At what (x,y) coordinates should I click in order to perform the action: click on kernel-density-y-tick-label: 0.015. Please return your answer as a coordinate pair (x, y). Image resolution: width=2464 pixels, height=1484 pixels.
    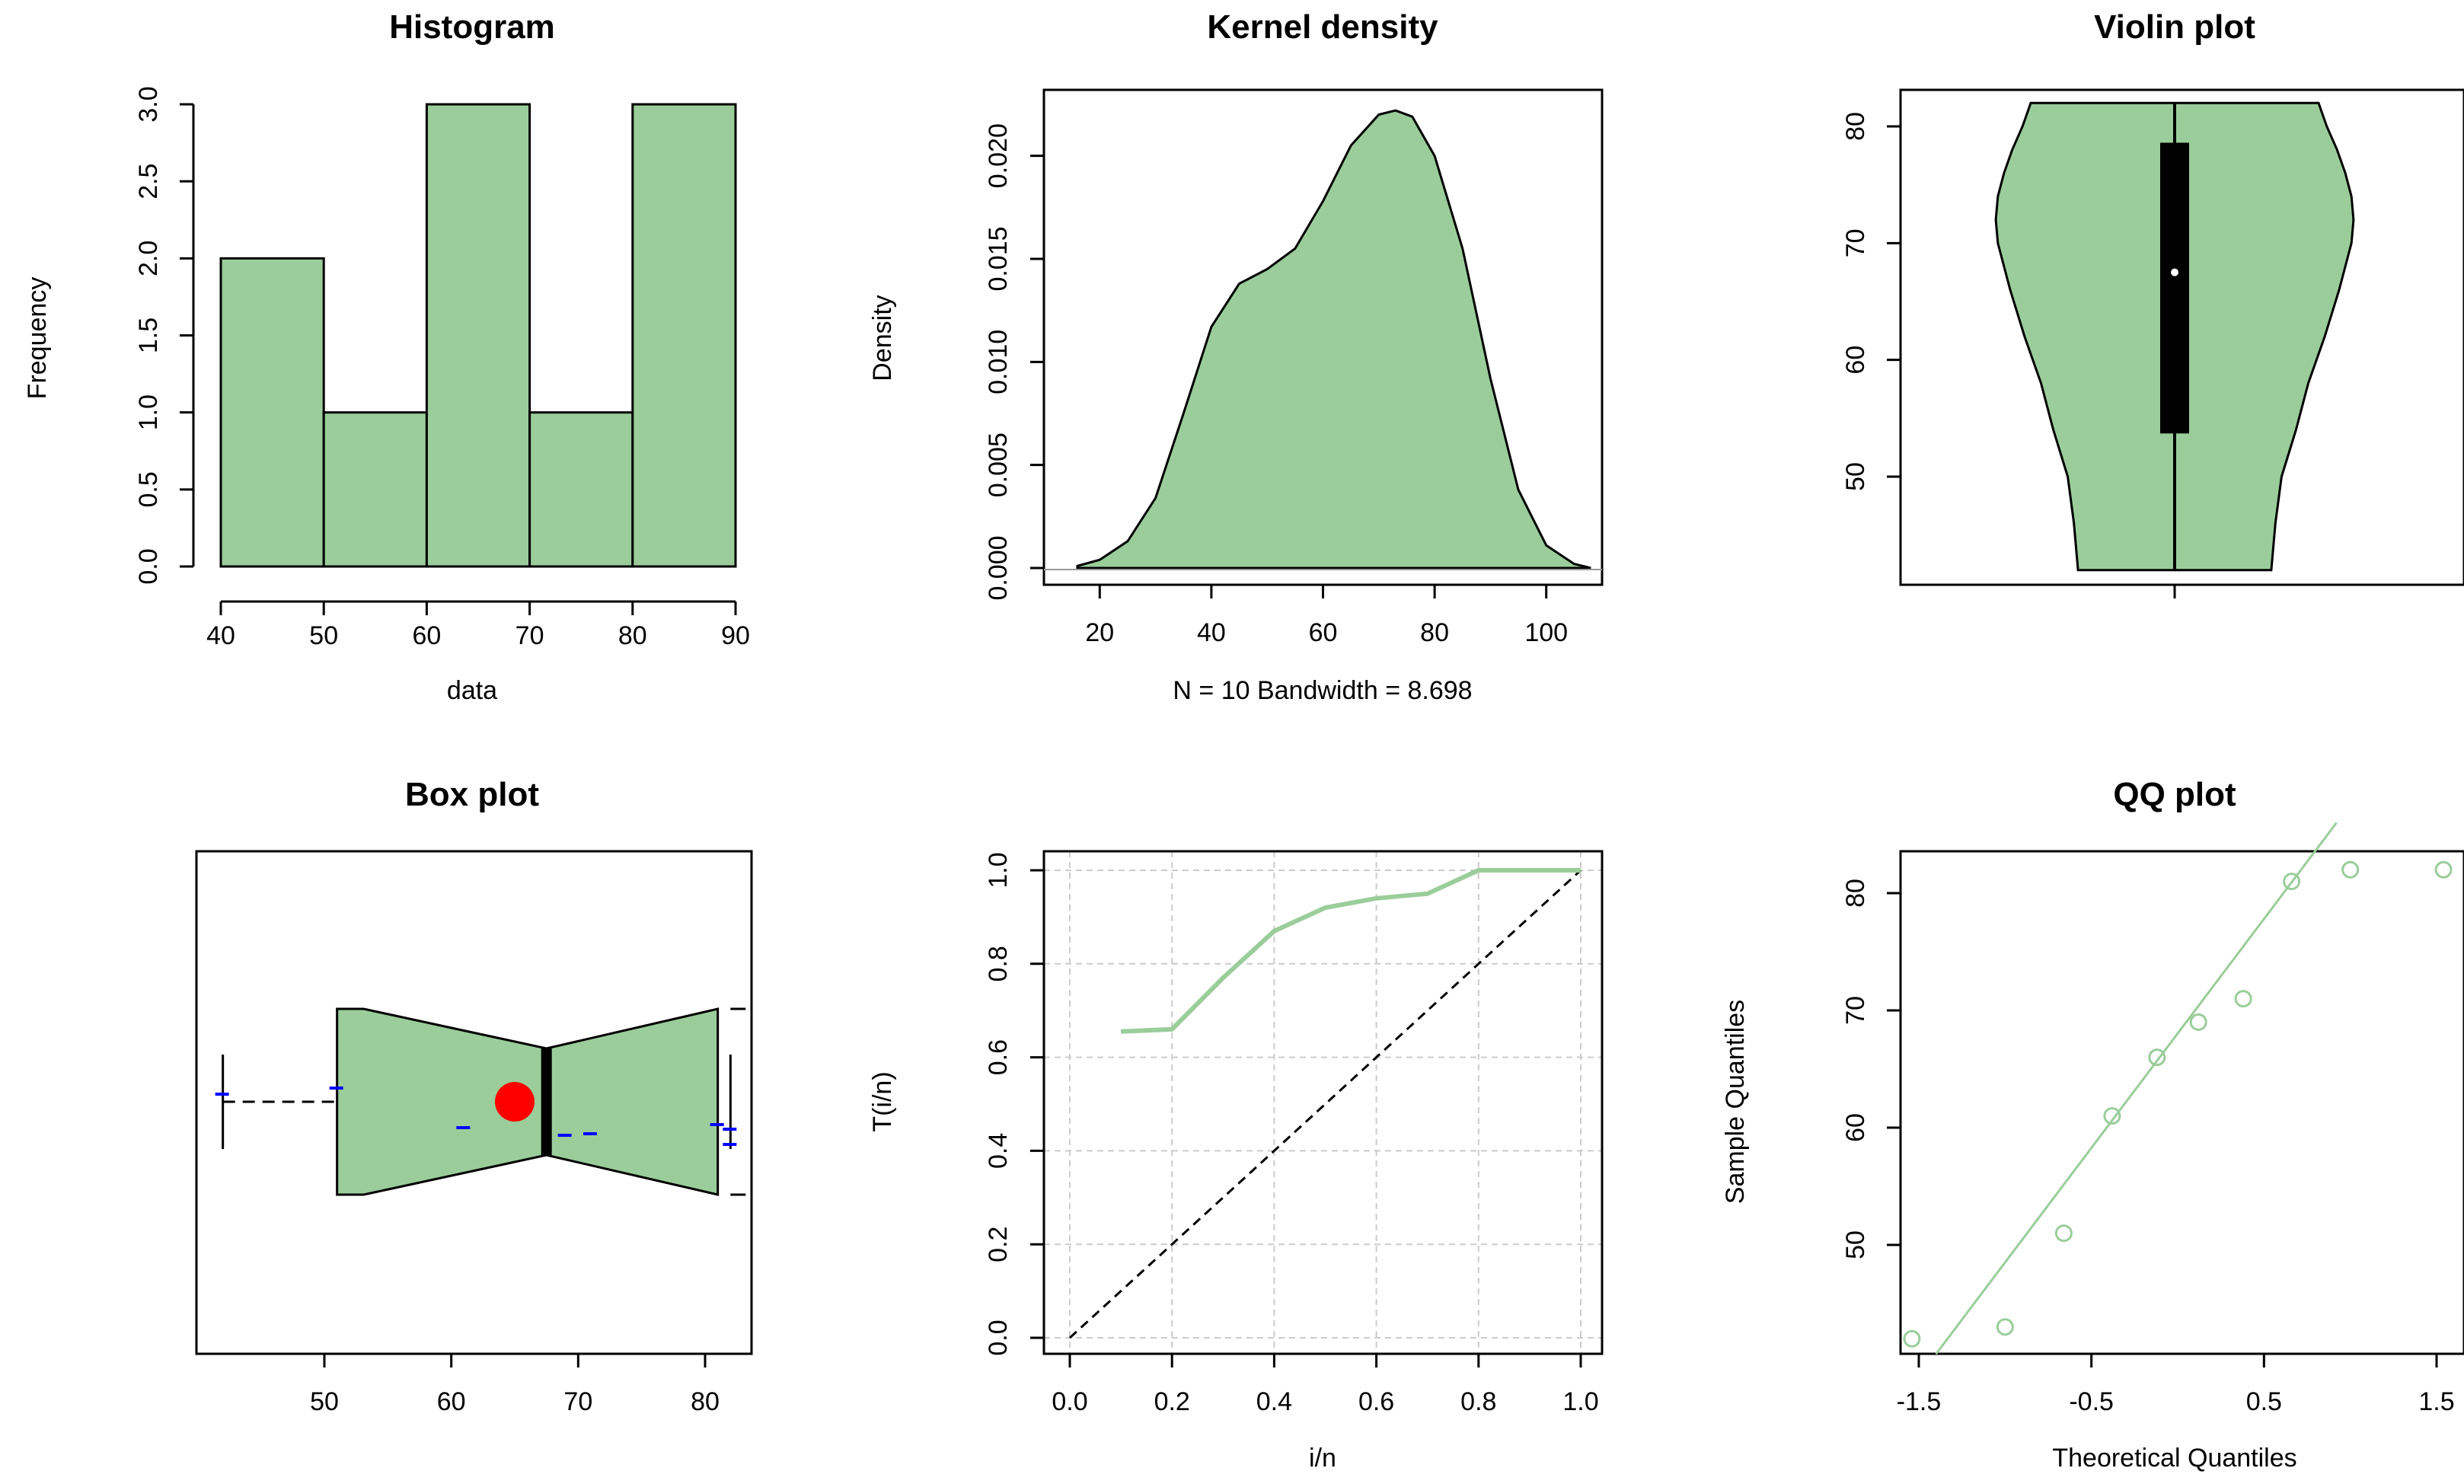
    Looking at the image, I should click on (998, 258).